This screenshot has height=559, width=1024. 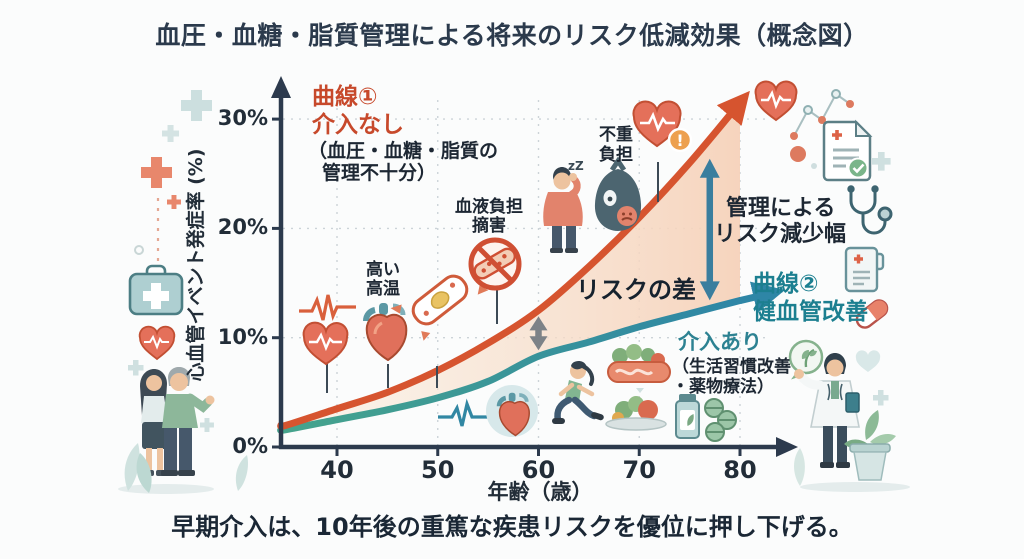 What do you see at coordinates (723, 387) in the screenshot?
I see `intervention-detail: ・薬物療法）` at bounding box center [723, 387].